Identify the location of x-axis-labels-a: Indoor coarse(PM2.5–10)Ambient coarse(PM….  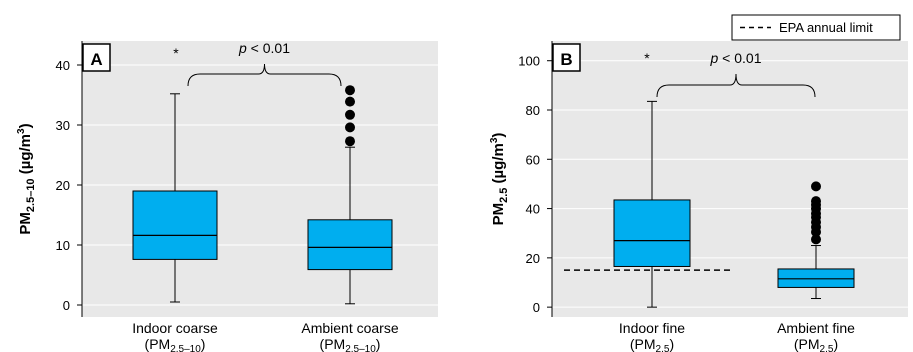
(265, 336).